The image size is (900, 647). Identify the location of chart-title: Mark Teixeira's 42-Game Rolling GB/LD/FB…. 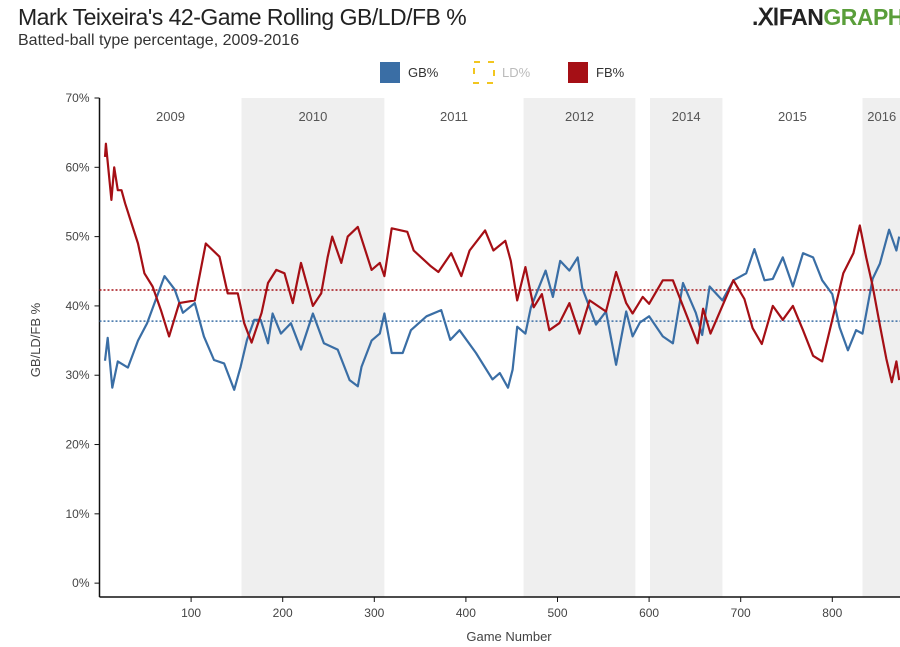
(242, 17).